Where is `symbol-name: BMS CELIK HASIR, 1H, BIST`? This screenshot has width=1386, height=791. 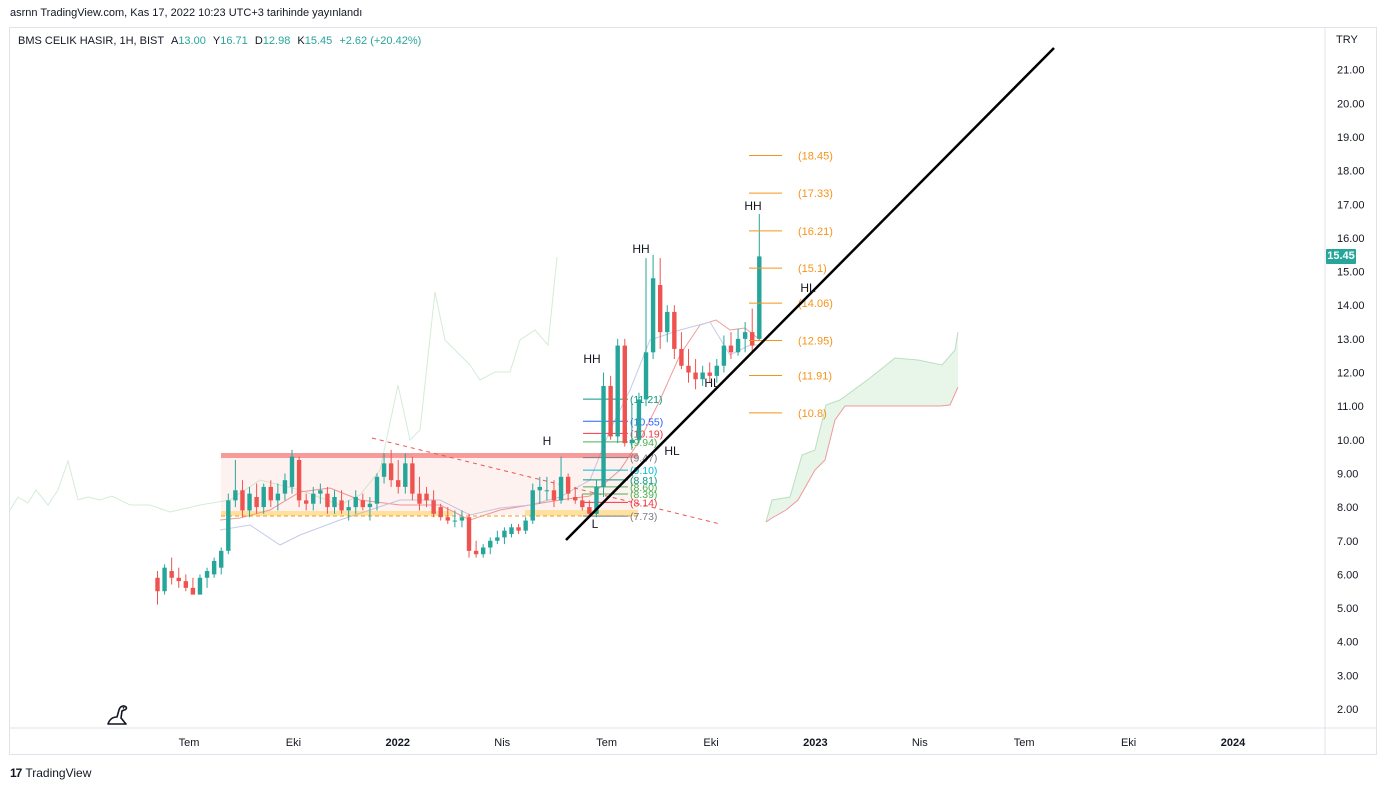
symbol-name: BMS CELIK HASIR, 1H, BIST is located at coordinates (91, 41).